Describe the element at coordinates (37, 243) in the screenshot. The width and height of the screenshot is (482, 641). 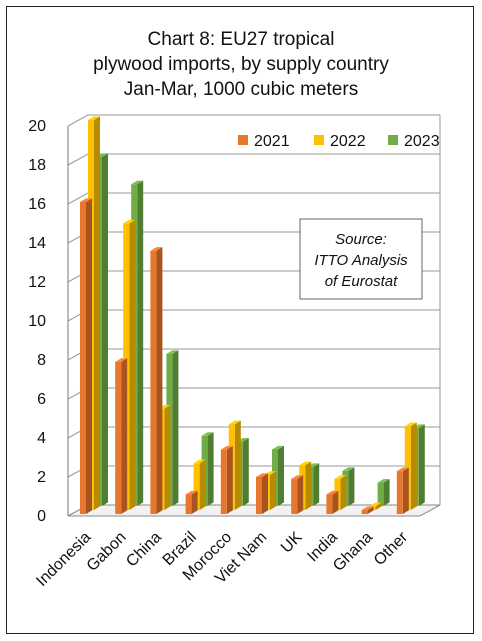
I see `y-tick-label: 14` at that location.